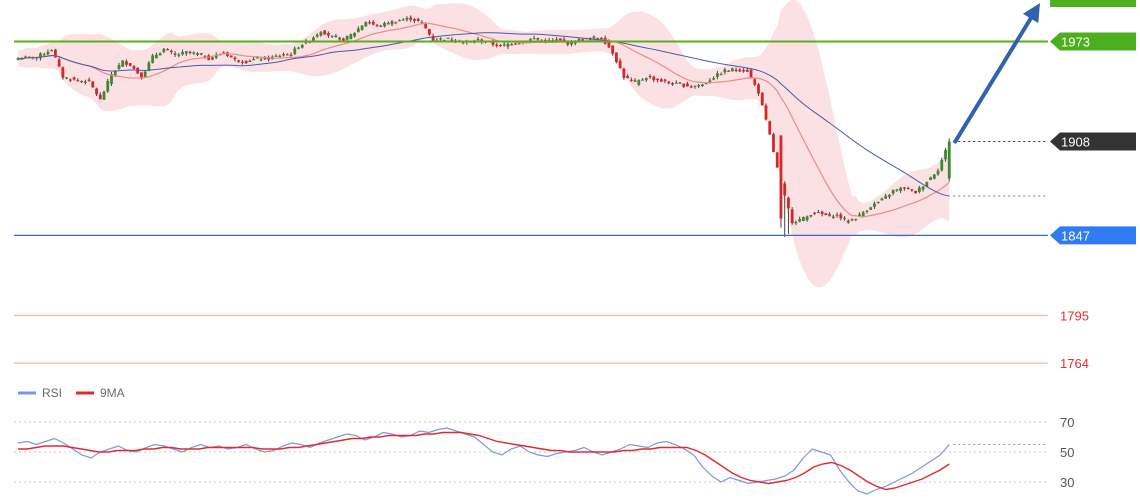 This screenshot has height=500, width=1140. I want to click on rsi-tick-50: 50, so click(1067, 452).